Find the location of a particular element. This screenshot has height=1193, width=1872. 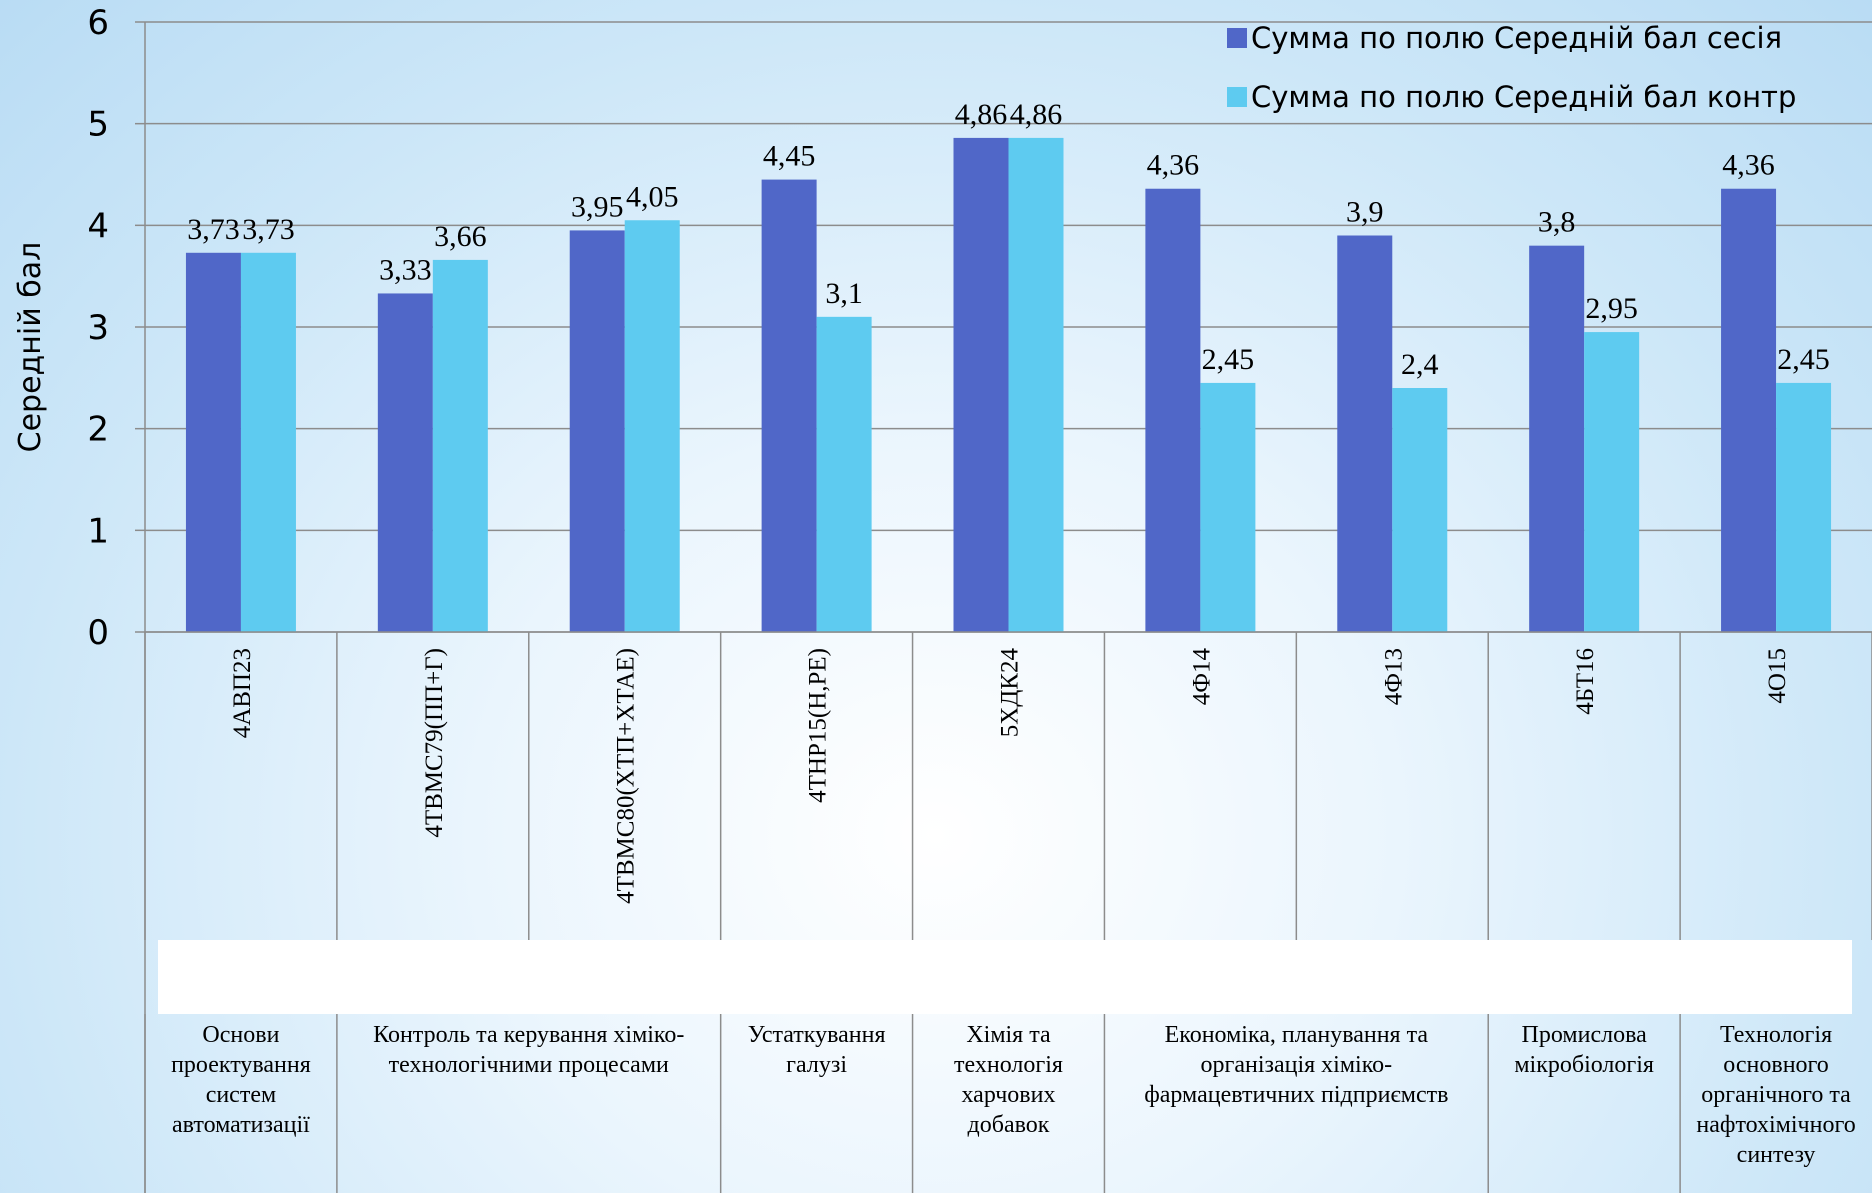

group-label: Хімія та технологія харчових добавок is located at coordinates (1008, 1080).